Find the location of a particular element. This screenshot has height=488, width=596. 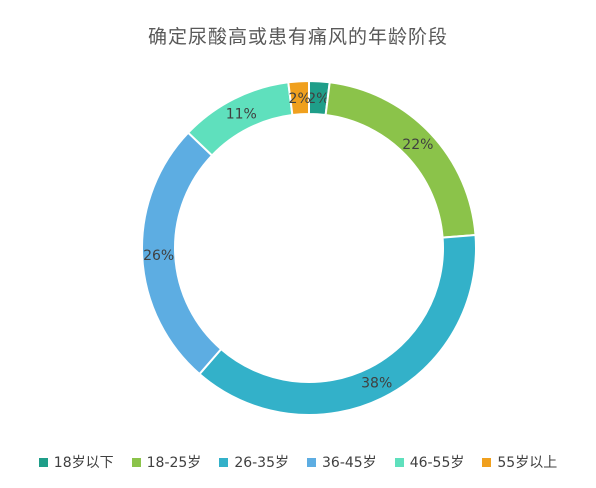

legend-label-4: 46-55岁 is located at coordinates (437, 463).